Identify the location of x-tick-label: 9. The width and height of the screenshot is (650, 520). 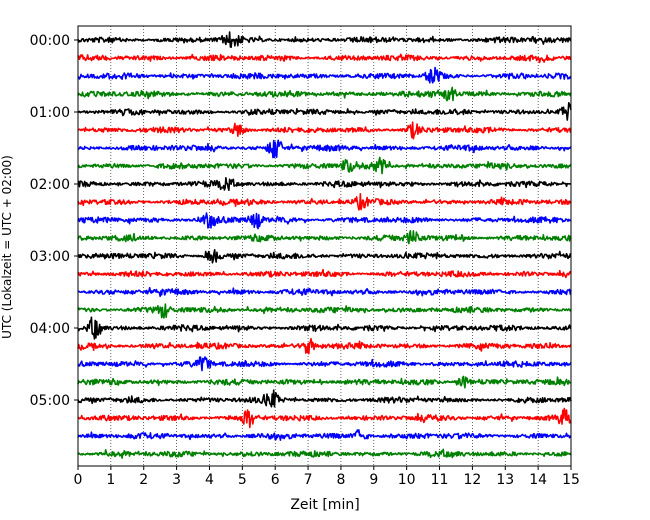
(373, 480).